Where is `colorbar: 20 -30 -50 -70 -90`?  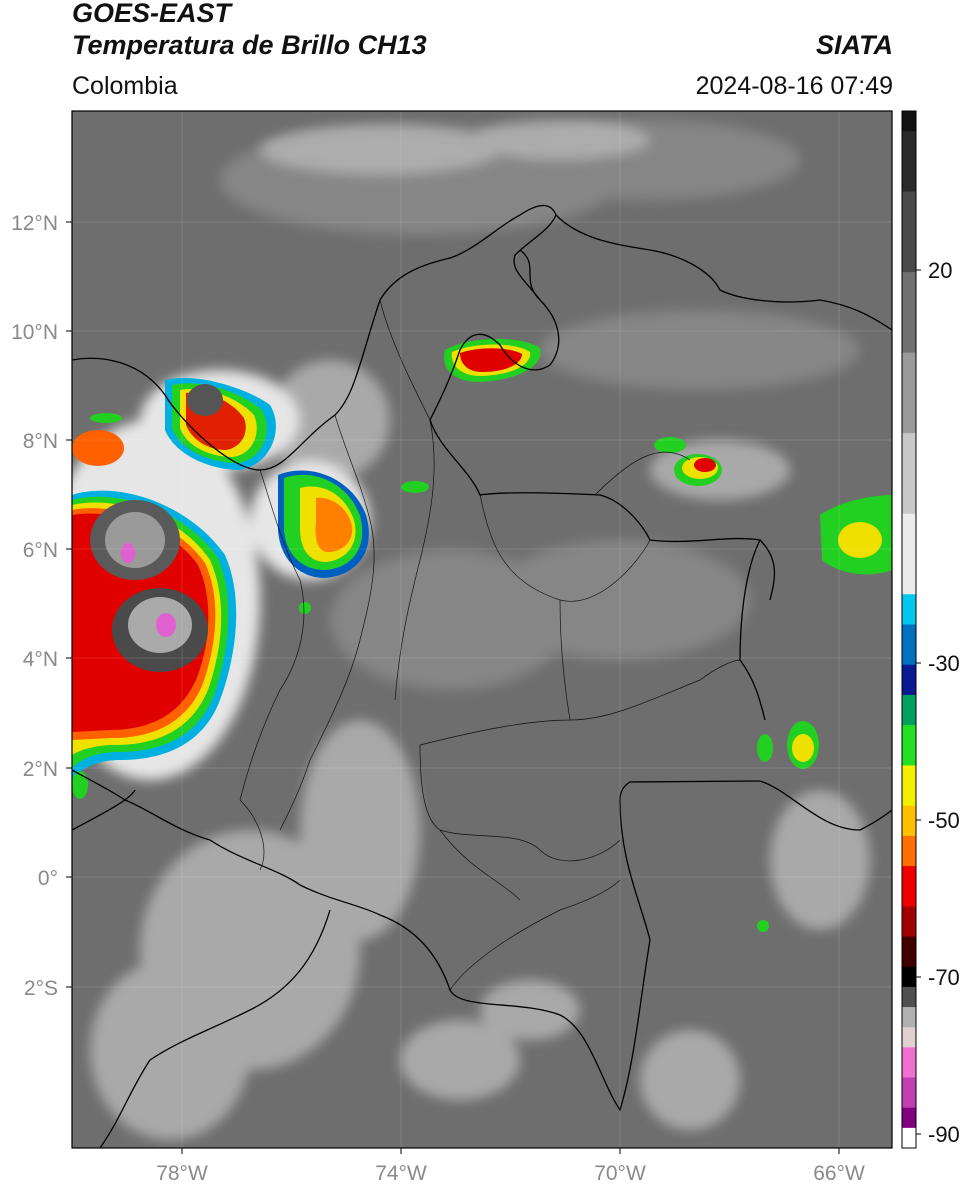
colorbar: 20 -30 -50 -70 -90 is located at coordinates (930, 629).